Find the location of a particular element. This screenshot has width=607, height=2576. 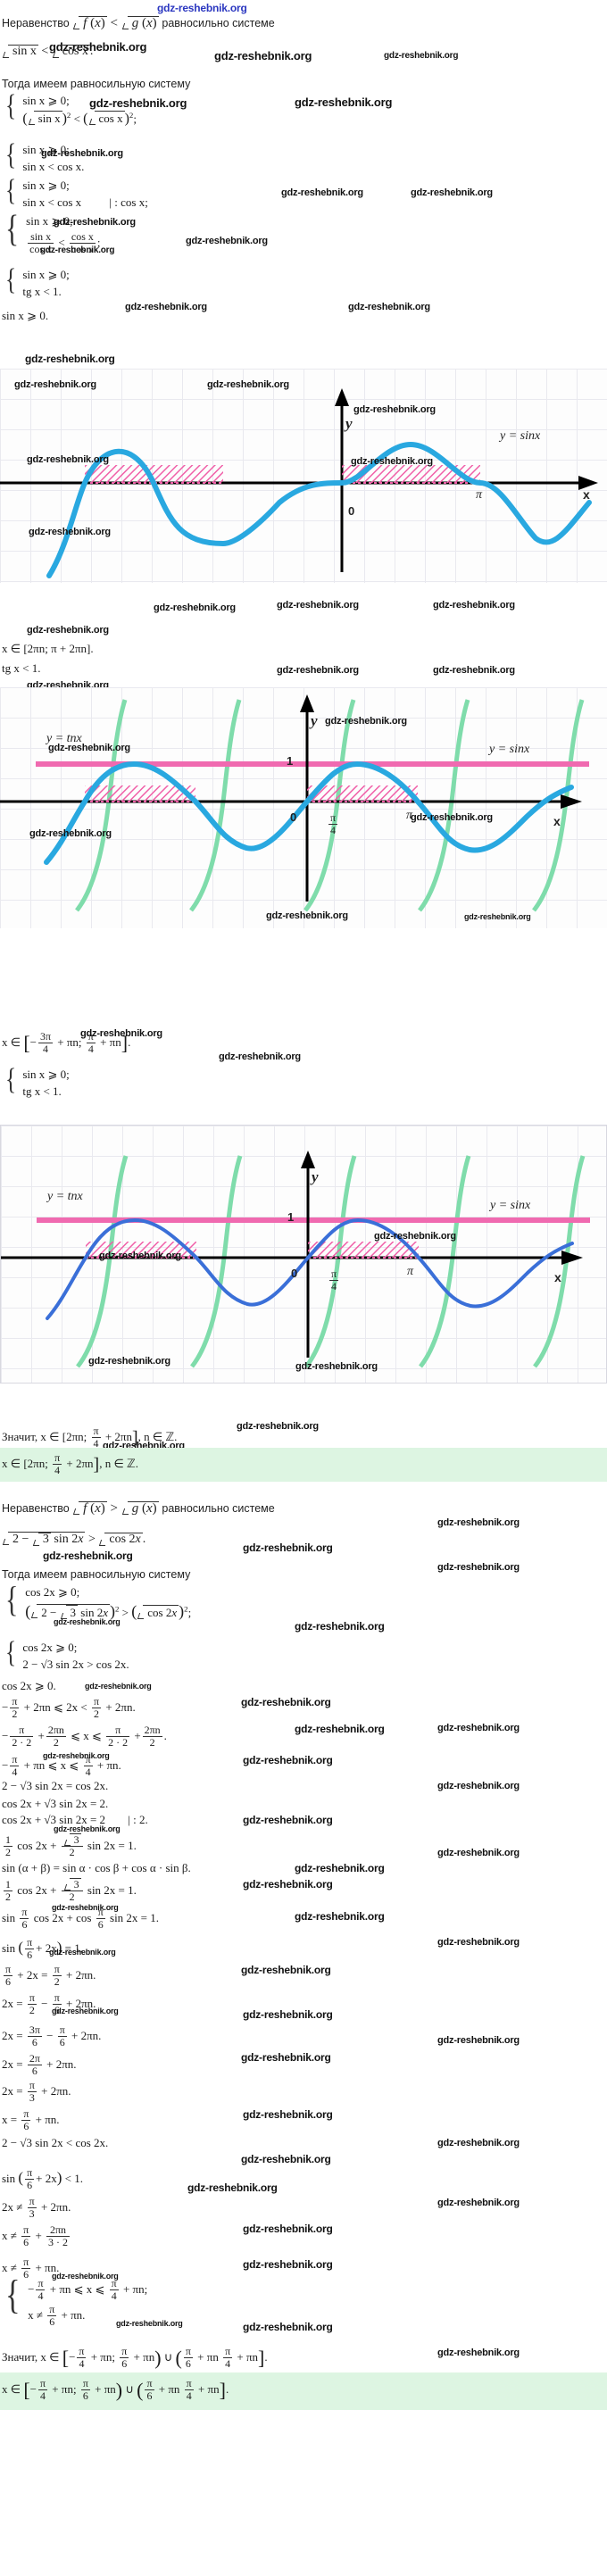

graph2-tan-label: y = tnx is located at coordinates (64, 739).